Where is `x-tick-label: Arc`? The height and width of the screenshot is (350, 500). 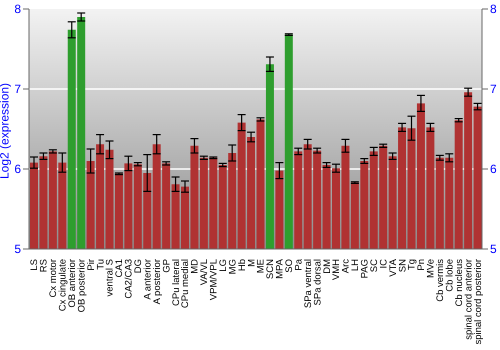 x-tick-label: Arc is located at coordinates (346, 266).